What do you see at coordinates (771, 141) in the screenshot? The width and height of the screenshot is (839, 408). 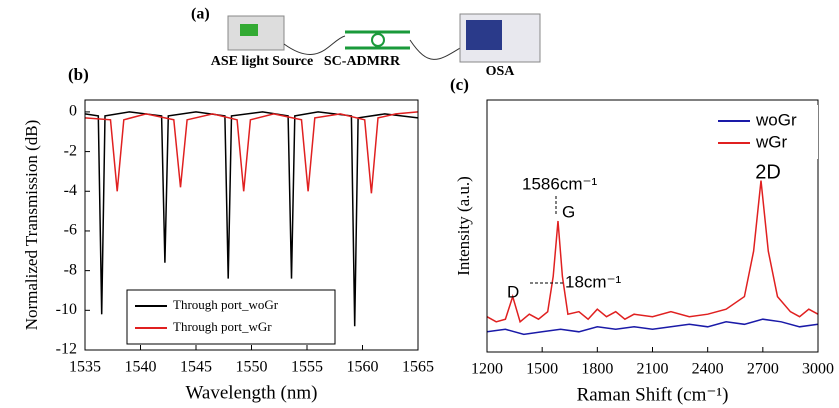 I see `legend-label: wGr` at bounding box center [771, 141].